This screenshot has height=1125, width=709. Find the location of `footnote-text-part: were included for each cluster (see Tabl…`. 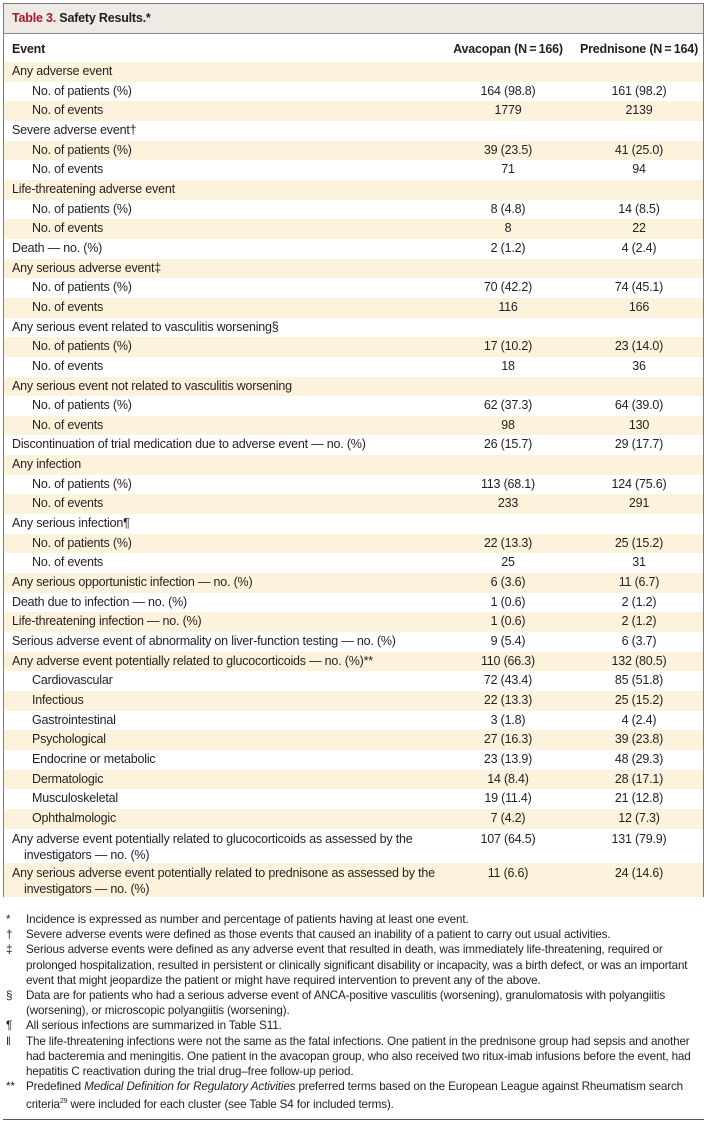

footnote-text-part: were included for each cluster (see Tabl… is located at coordinates (230, 1105).